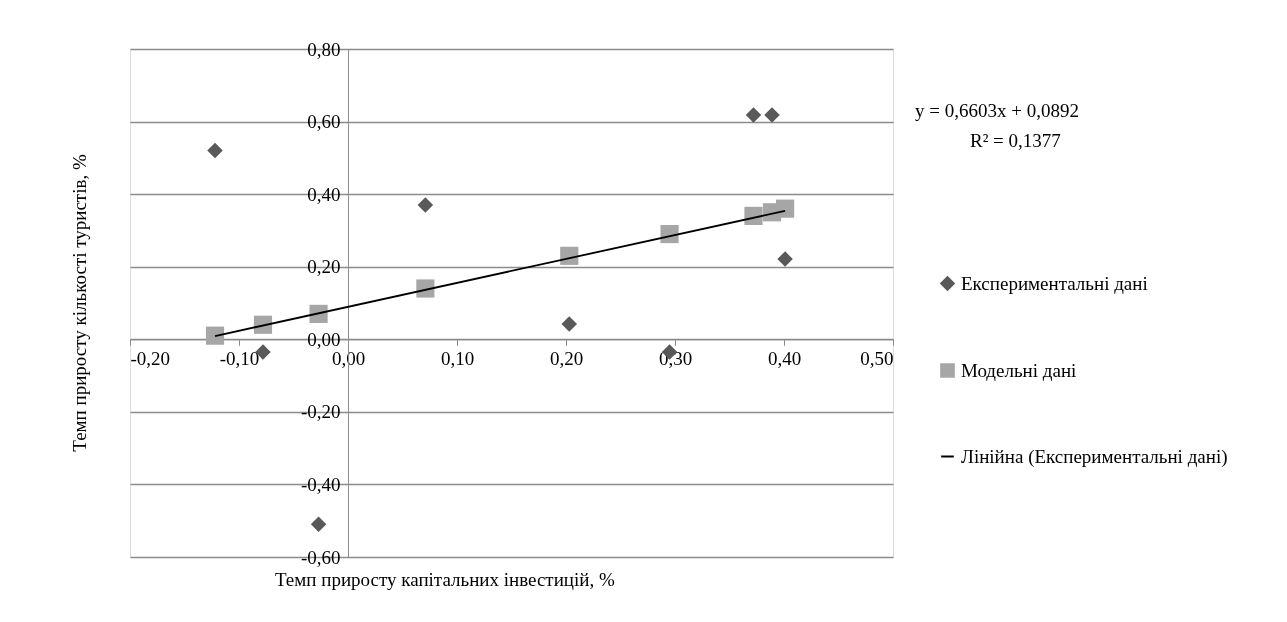 The image size is (1287, 622). Describe the element at coordinates (877, 358) in the screenshot. I see `x-tick-label: 0,50` at that location.